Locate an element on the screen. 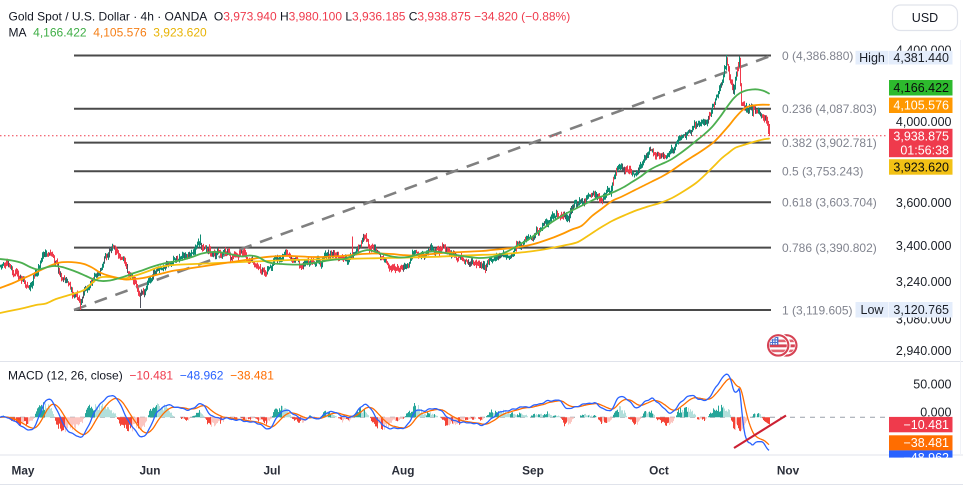 The width and height of the screenshot is (963, 492). svg-text: Low is located at coordinates (873, 310).